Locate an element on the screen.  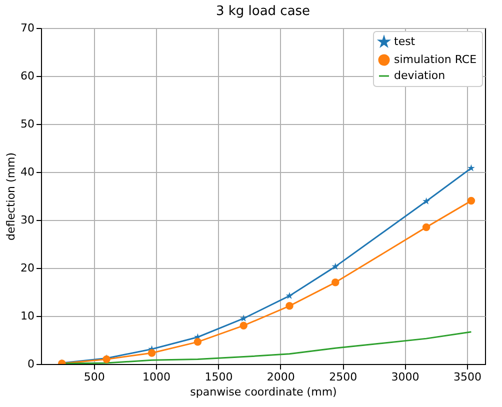
legend-label: deviation is located at coordinates (420, 75).